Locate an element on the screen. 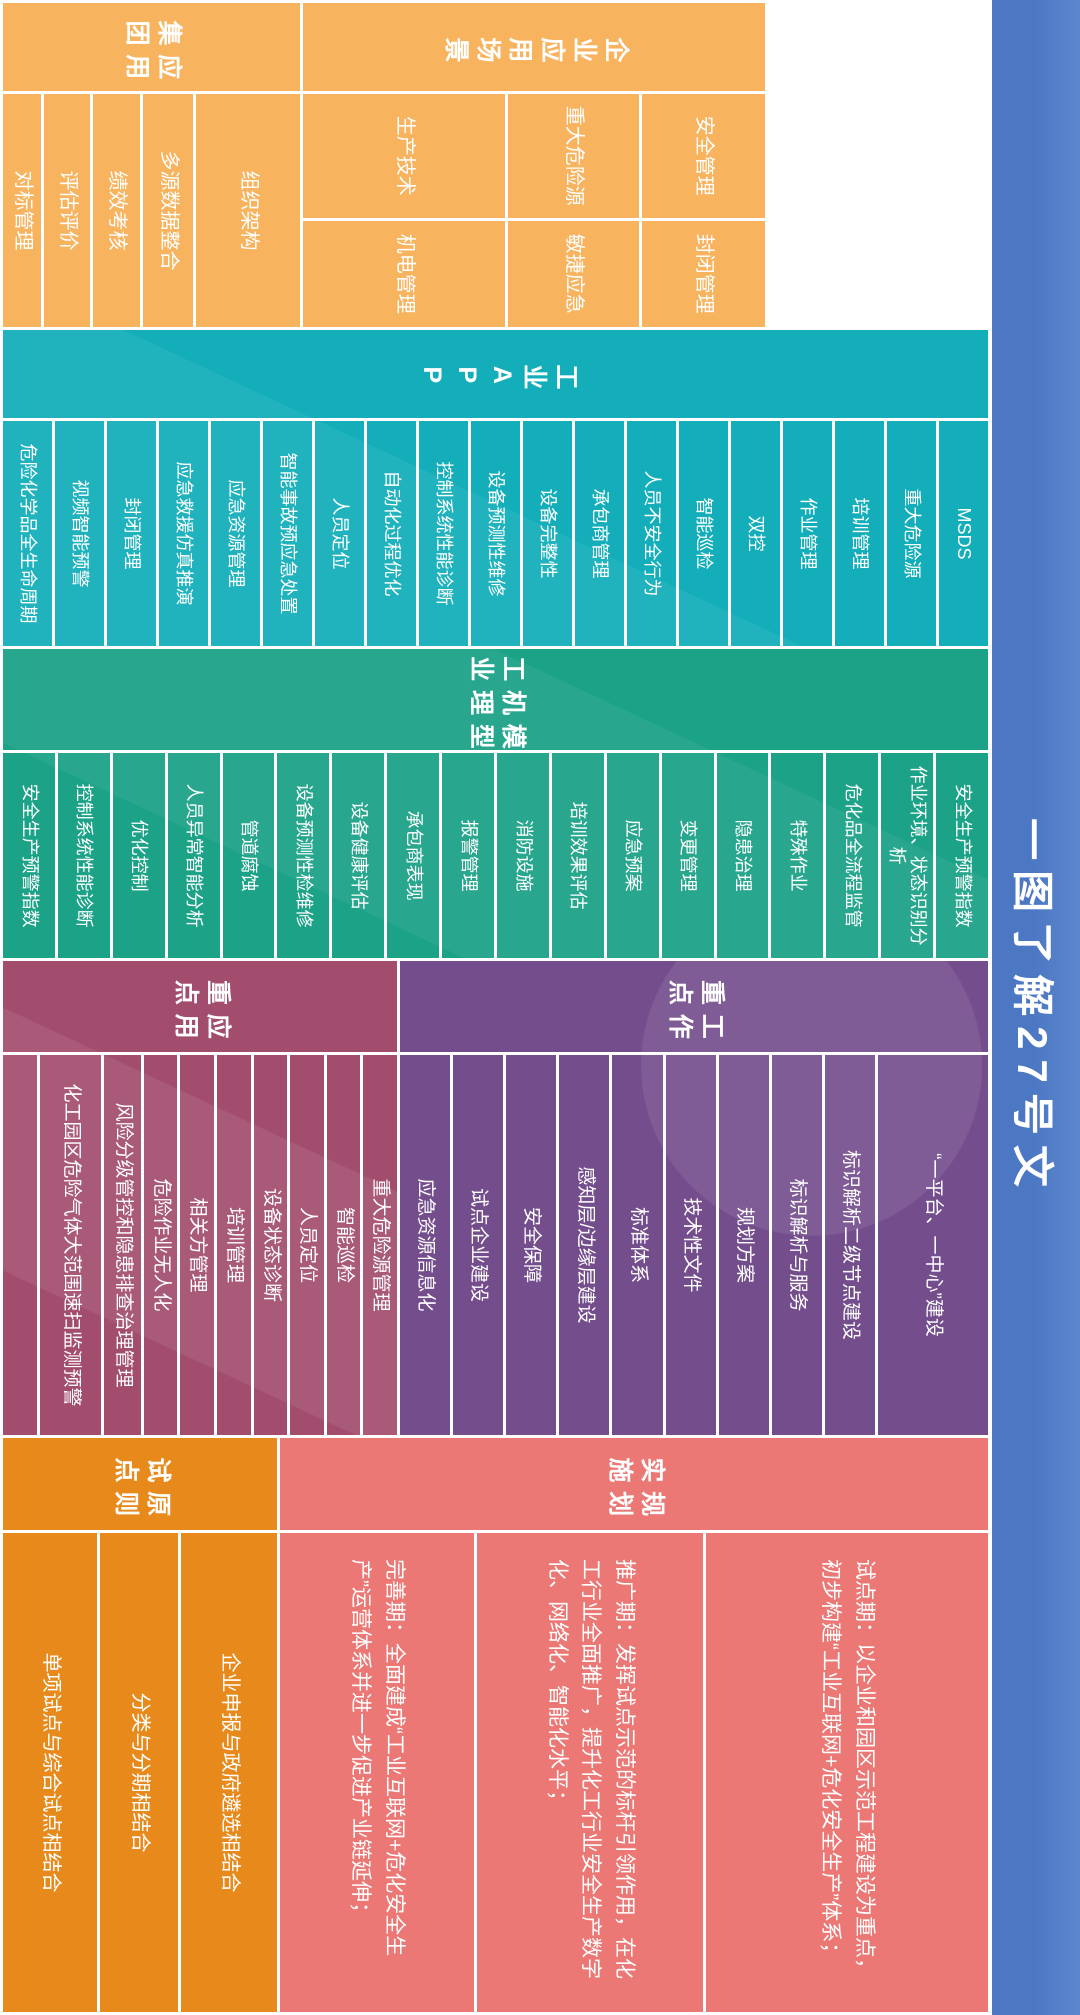 This screenshot has height=2015, width=1080. list-item: 培训管理 is located at coordinates (234, 1245).